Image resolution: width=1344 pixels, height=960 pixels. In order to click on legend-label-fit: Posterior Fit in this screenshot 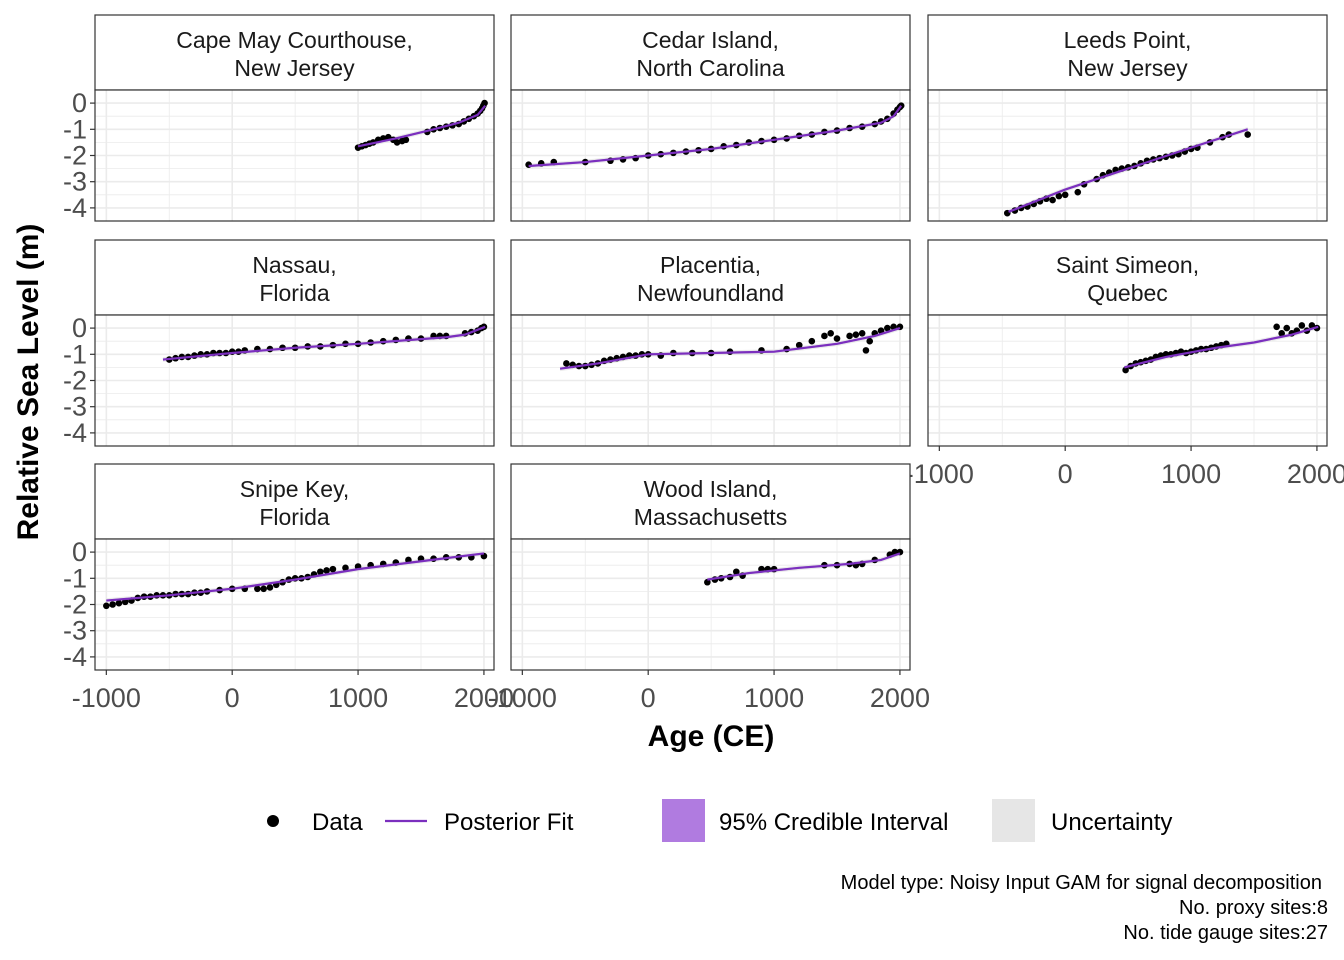, I will do `click(509, 822)`.